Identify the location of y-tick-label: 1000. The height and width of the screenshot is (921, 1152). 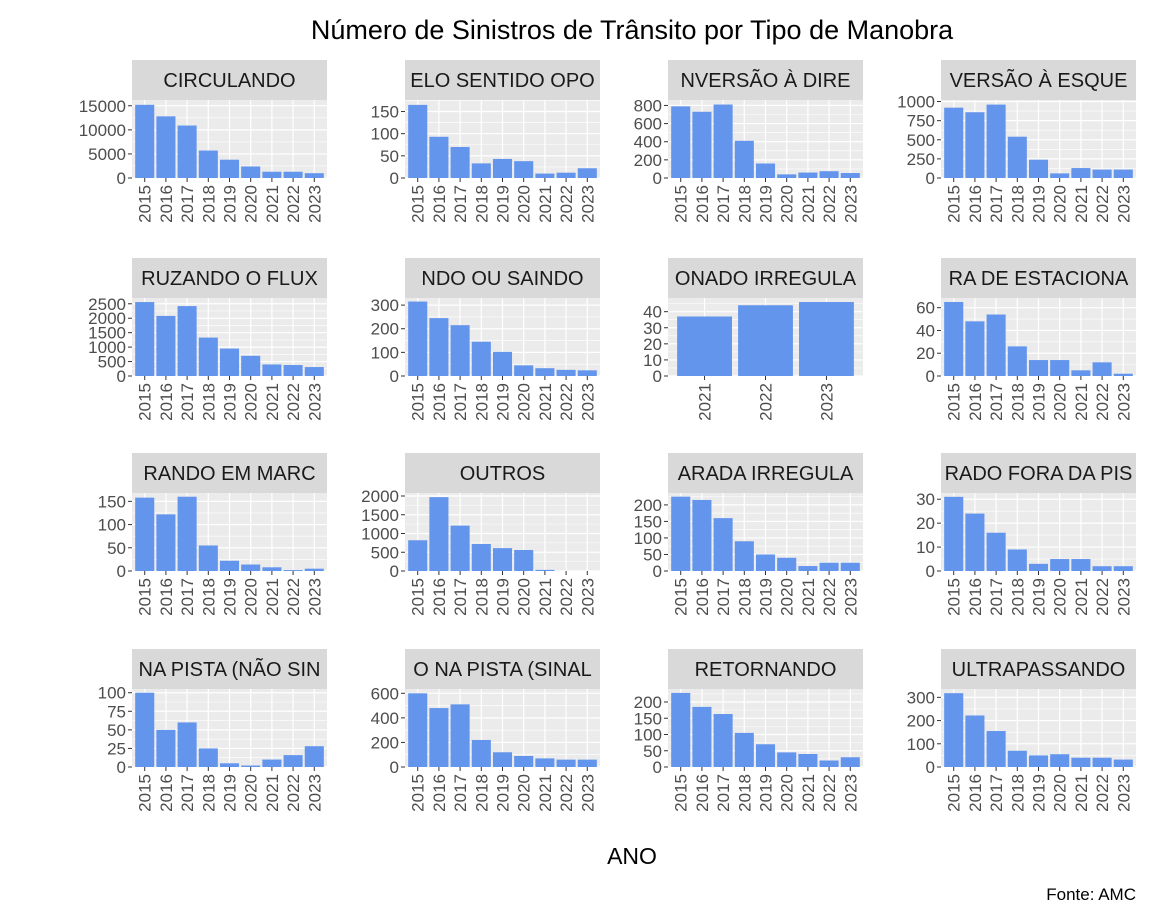
(107, 347).